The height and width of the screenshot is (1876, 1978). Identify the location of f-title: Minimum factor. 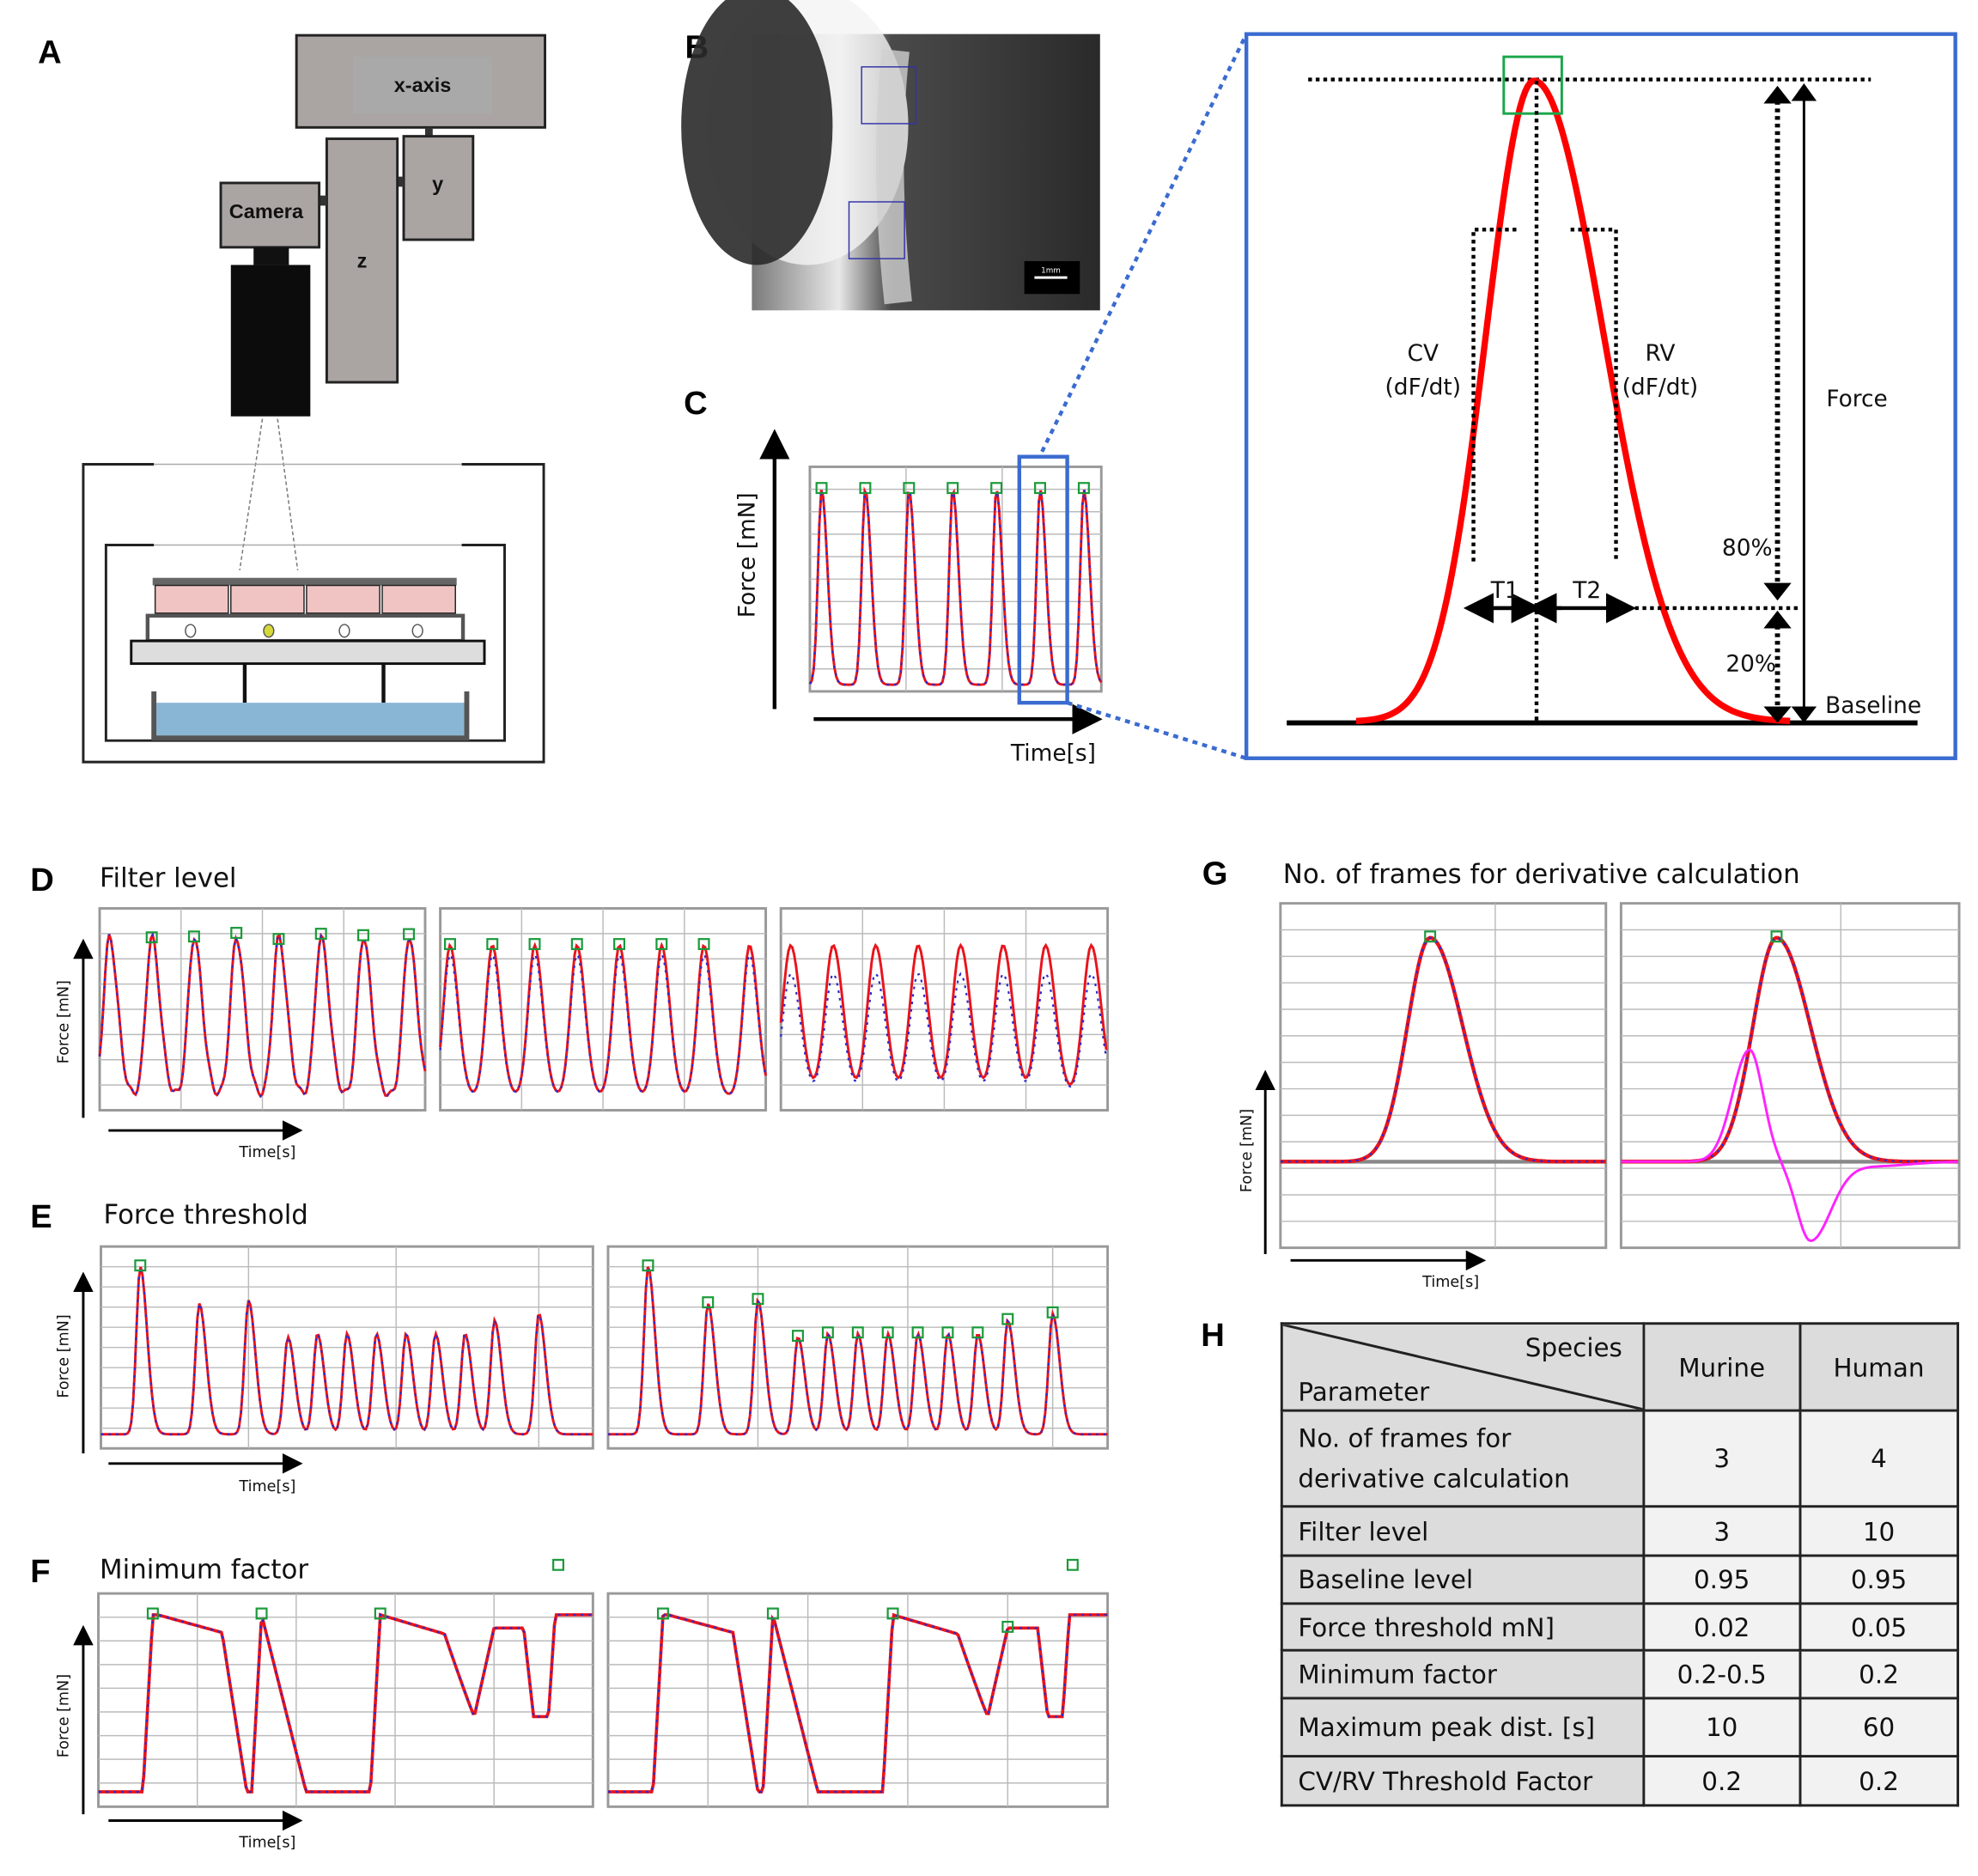
(204, 1569).